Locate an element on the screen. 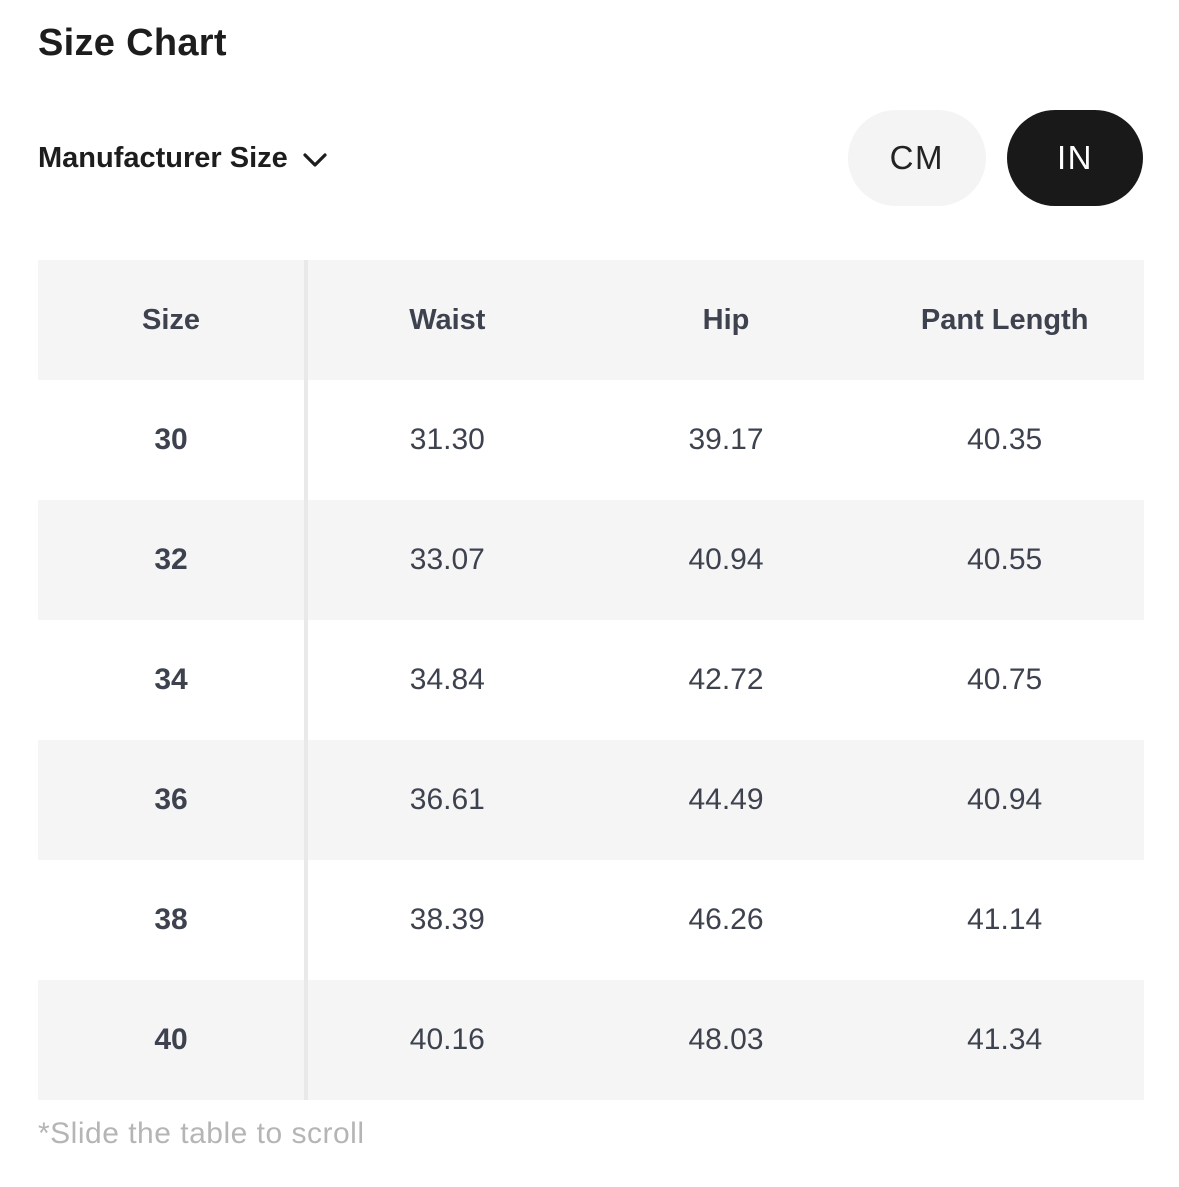  value-cell: 41.14 is located at coordinates (1004, 920).